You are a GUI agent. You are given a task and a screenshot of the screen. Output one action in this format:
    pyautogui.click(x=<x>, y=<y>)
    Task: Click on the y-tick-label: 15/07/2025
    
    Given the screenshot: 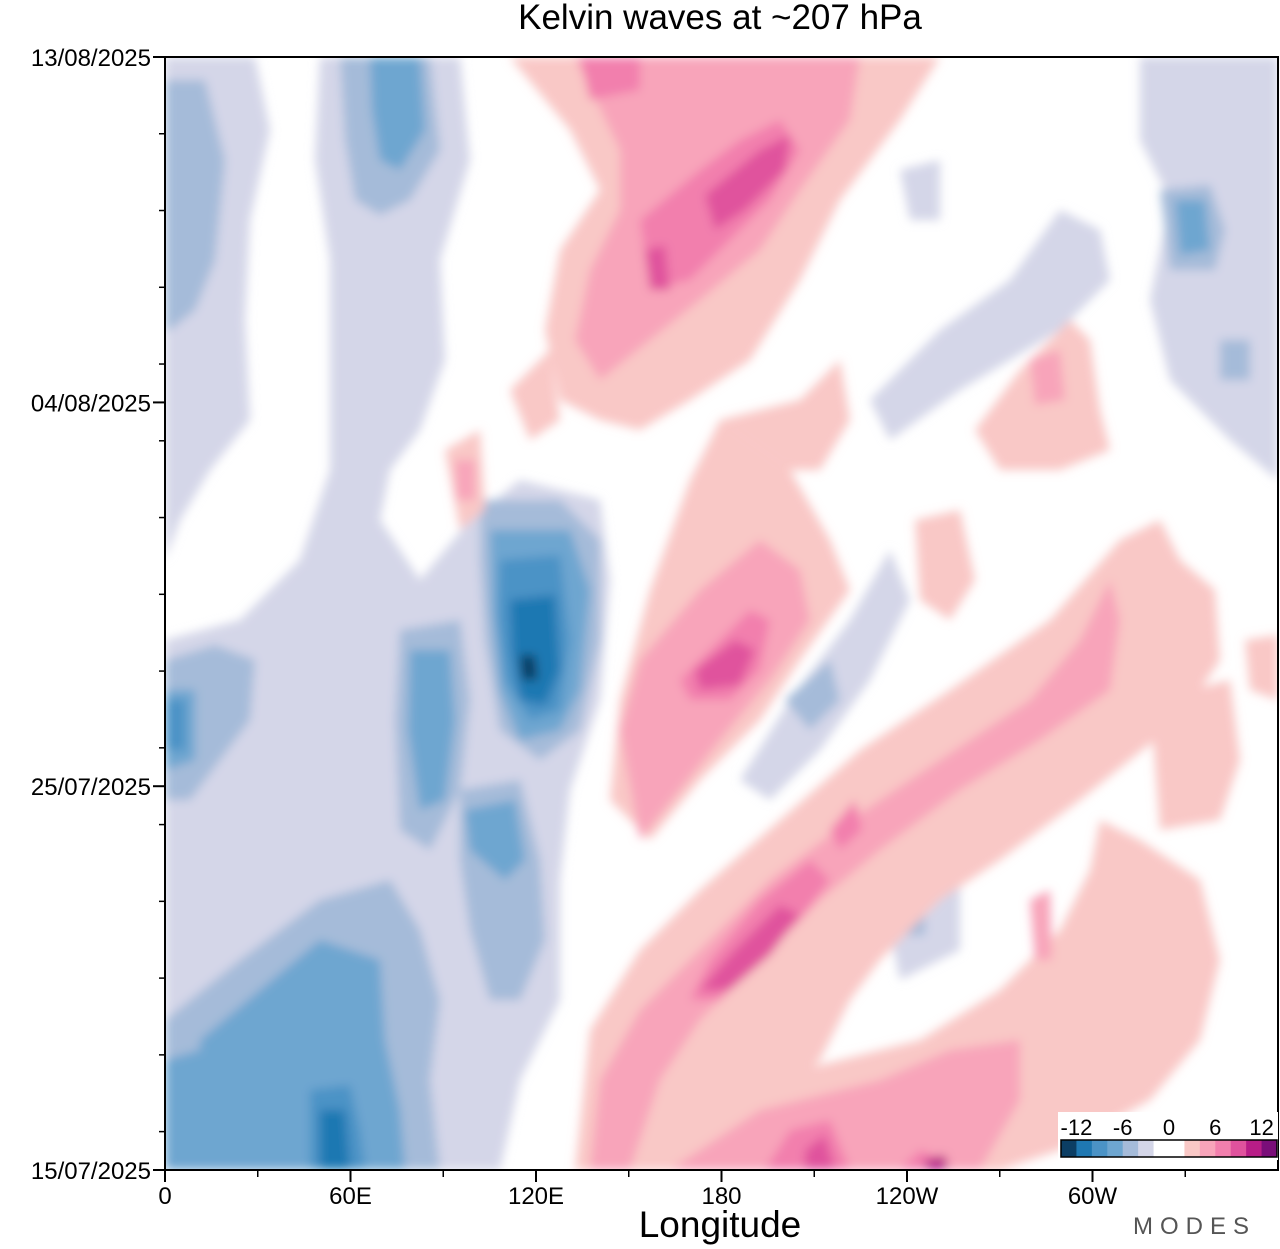 What is the action you would take?
    pyautogui.click(x=91, y=1171)
    